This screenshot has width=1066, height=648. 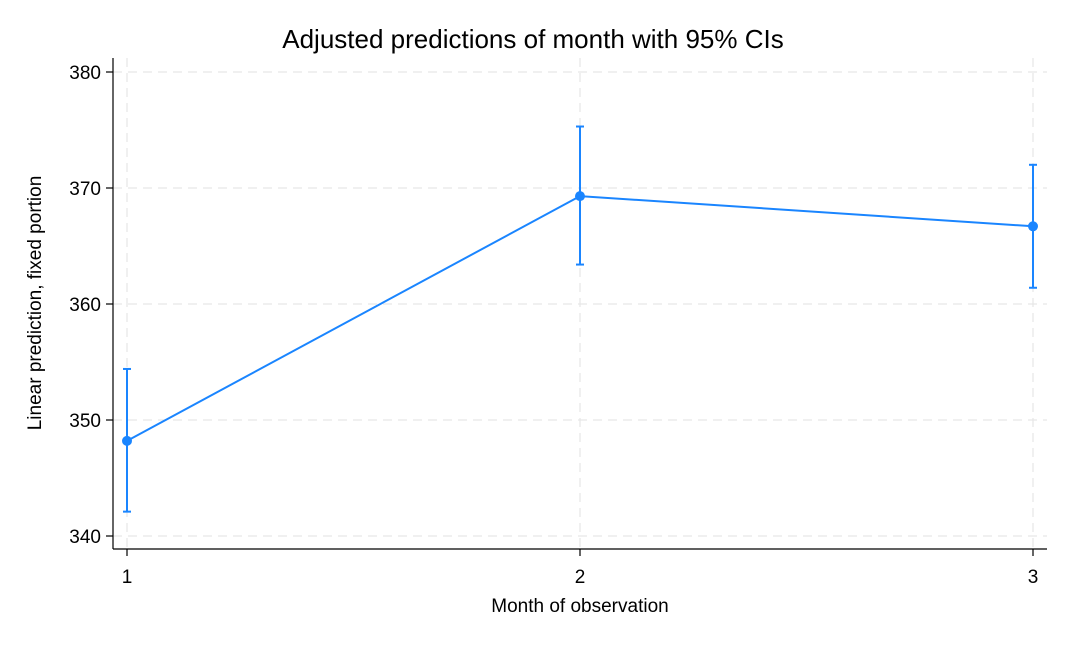 What do you see at coordinates (85, 421) in the screenshot?
I see `y-tick-label: 350` at bounding box center [85, 421].